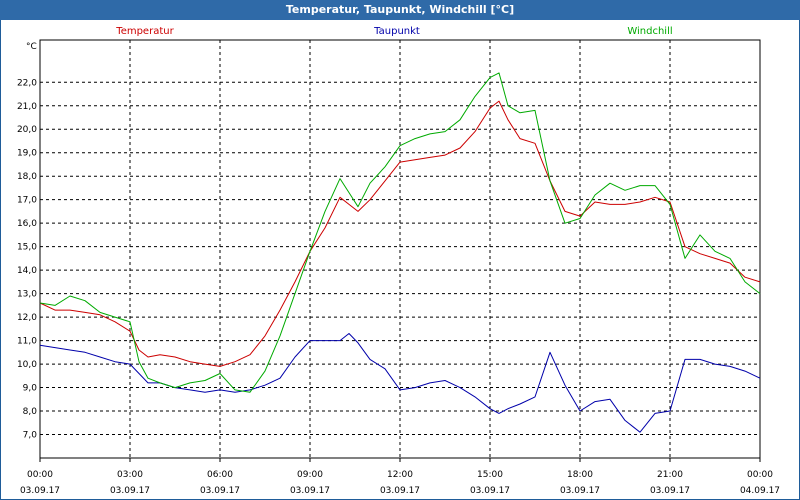 The width and height of the screenshot is (800, 500). Describe the element at coordinates (649, 31) in the screenshot. I see `legend-windchill: Windchill` at that location.